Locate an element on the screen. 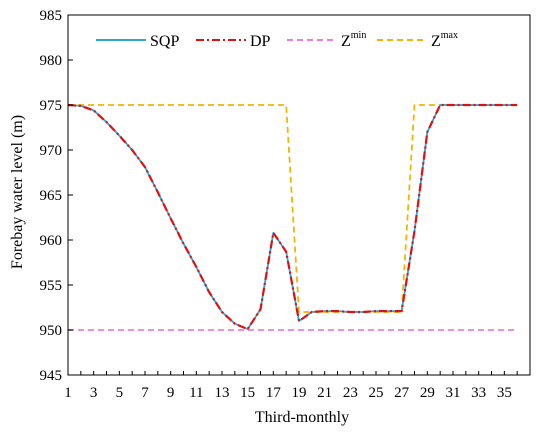  x-tick-label: 9 is located at coordinates (171, 393).